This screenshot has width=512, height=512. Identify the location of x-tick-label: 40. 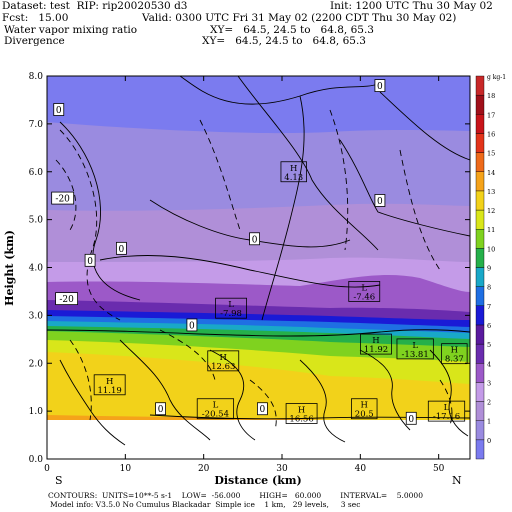
(361, 469).